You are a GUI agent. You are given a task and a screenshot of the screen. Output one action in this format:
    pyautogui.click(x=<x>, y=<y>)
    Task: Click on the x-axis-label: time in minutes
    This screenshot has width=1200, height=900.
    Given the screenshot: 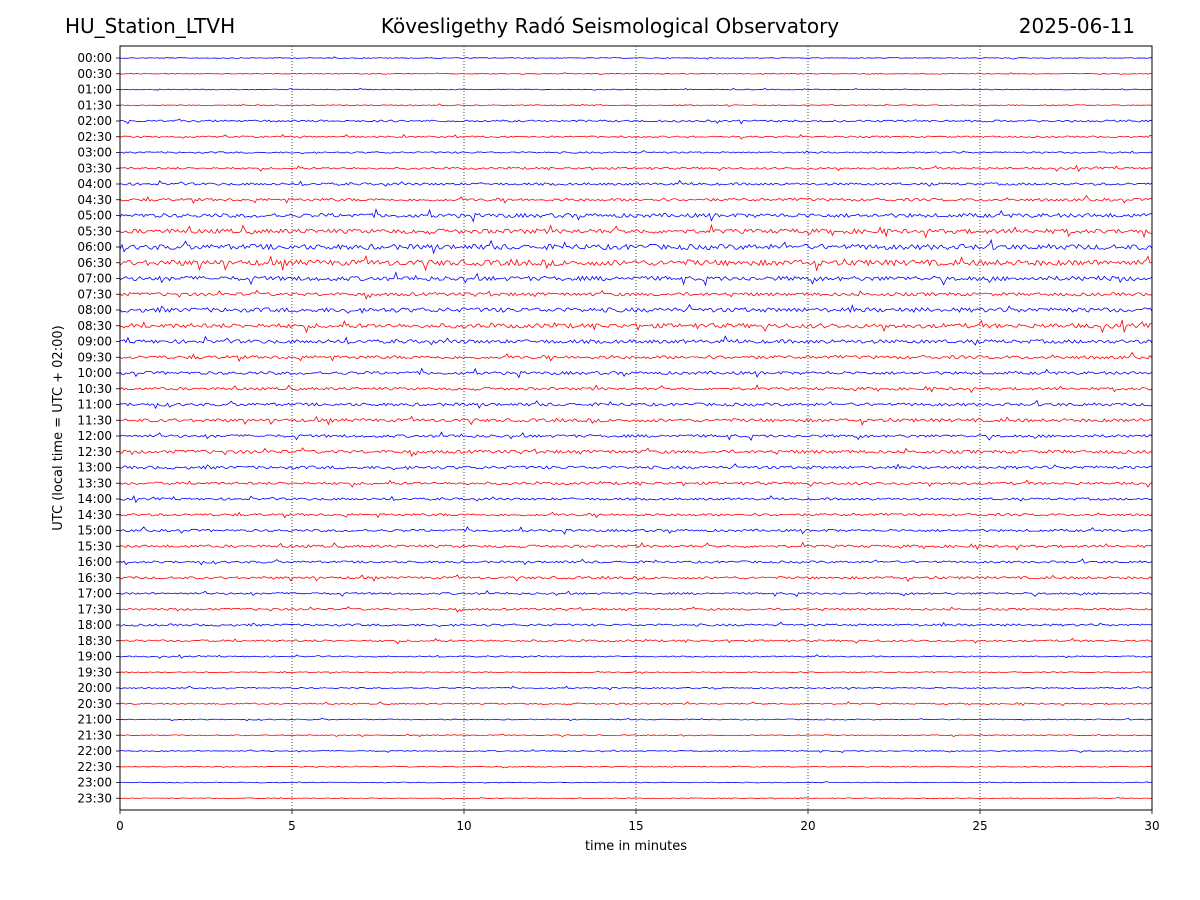 What is the action you would take?
    pyautogui.click(x=636, y=846)
    